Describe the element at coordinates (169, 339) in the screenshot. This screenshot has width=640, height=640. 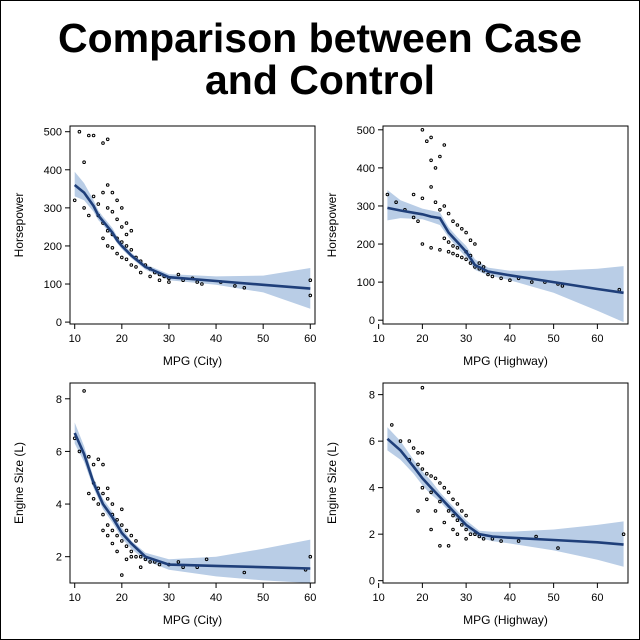
I see `x-tick-label: 30` at that location.